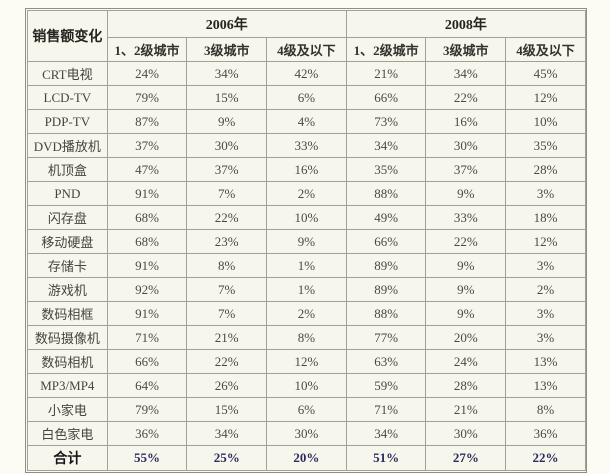 The width and height of the screenshot is (610, 474). What do you see at coordinates (545, 73) in the screenshot?
I see `data-cell: 45%` at bounding box center [545, 73].